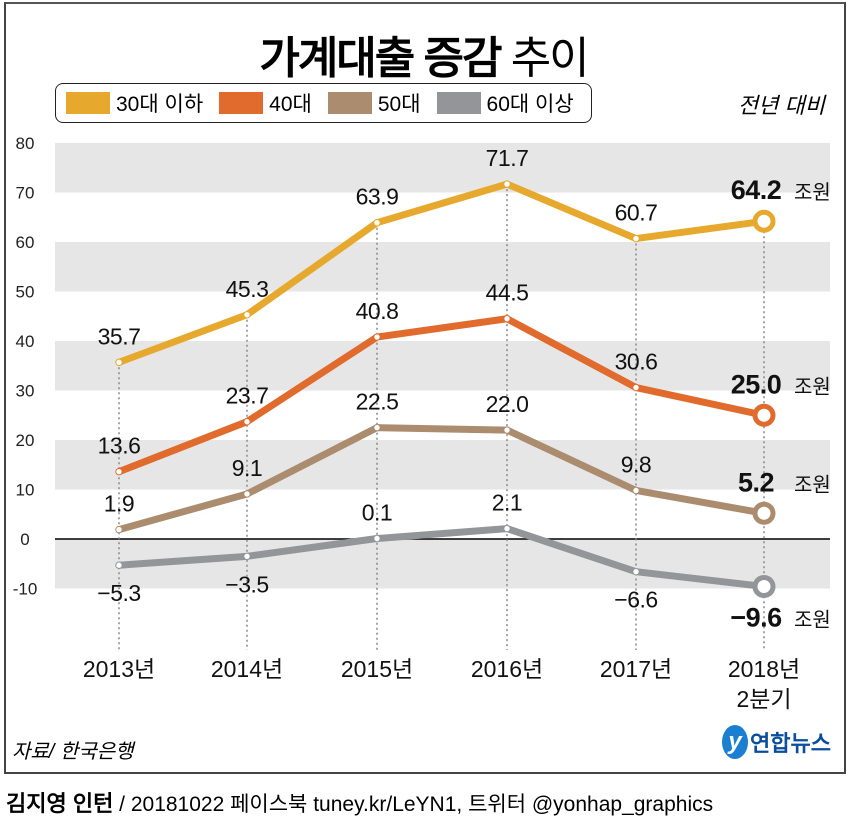  Describe the element at coordinates (763, 699) in the screenshot. I see `x-tick-label: 2분기` at that location.